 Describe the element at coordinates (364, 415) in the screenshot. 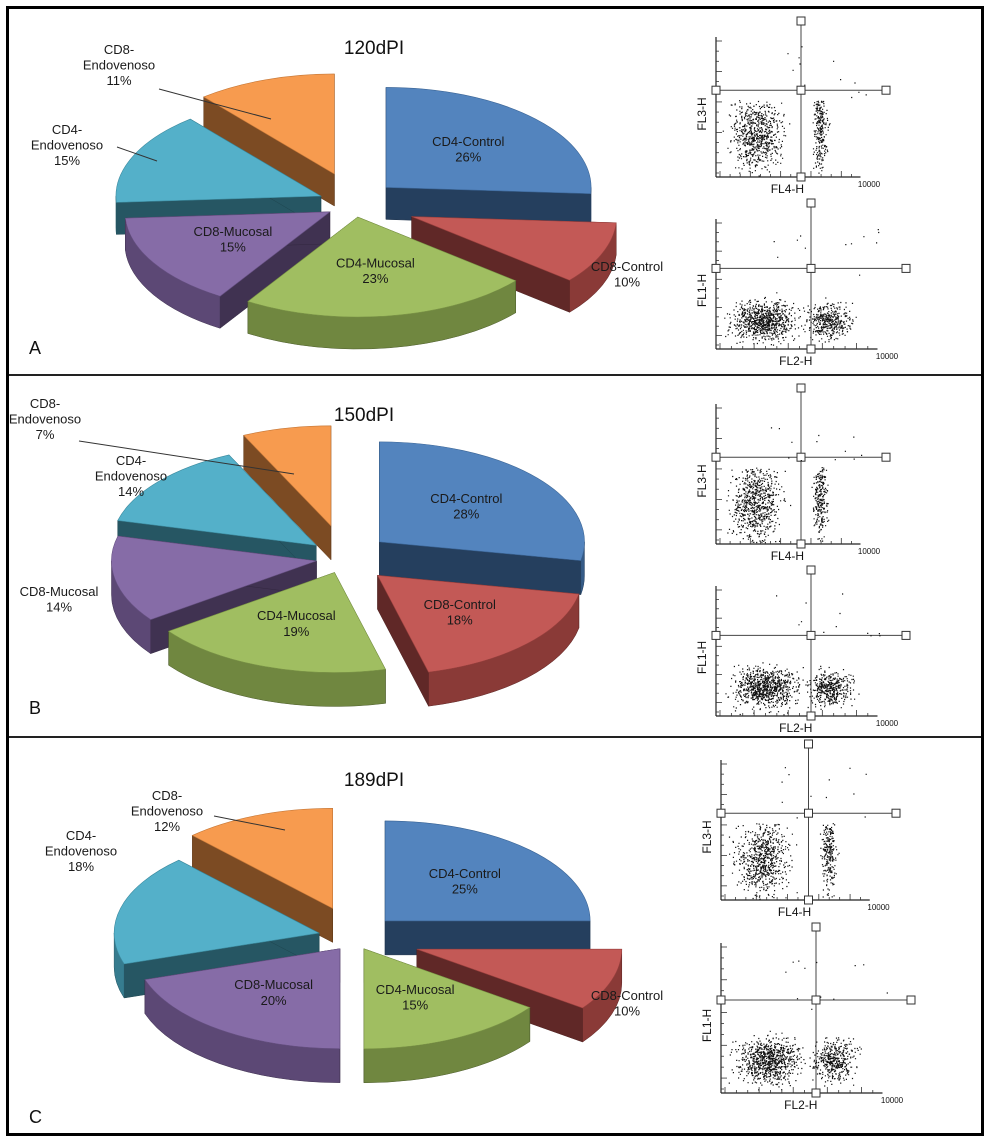

I see `chart-title: 150dPI` at that location.